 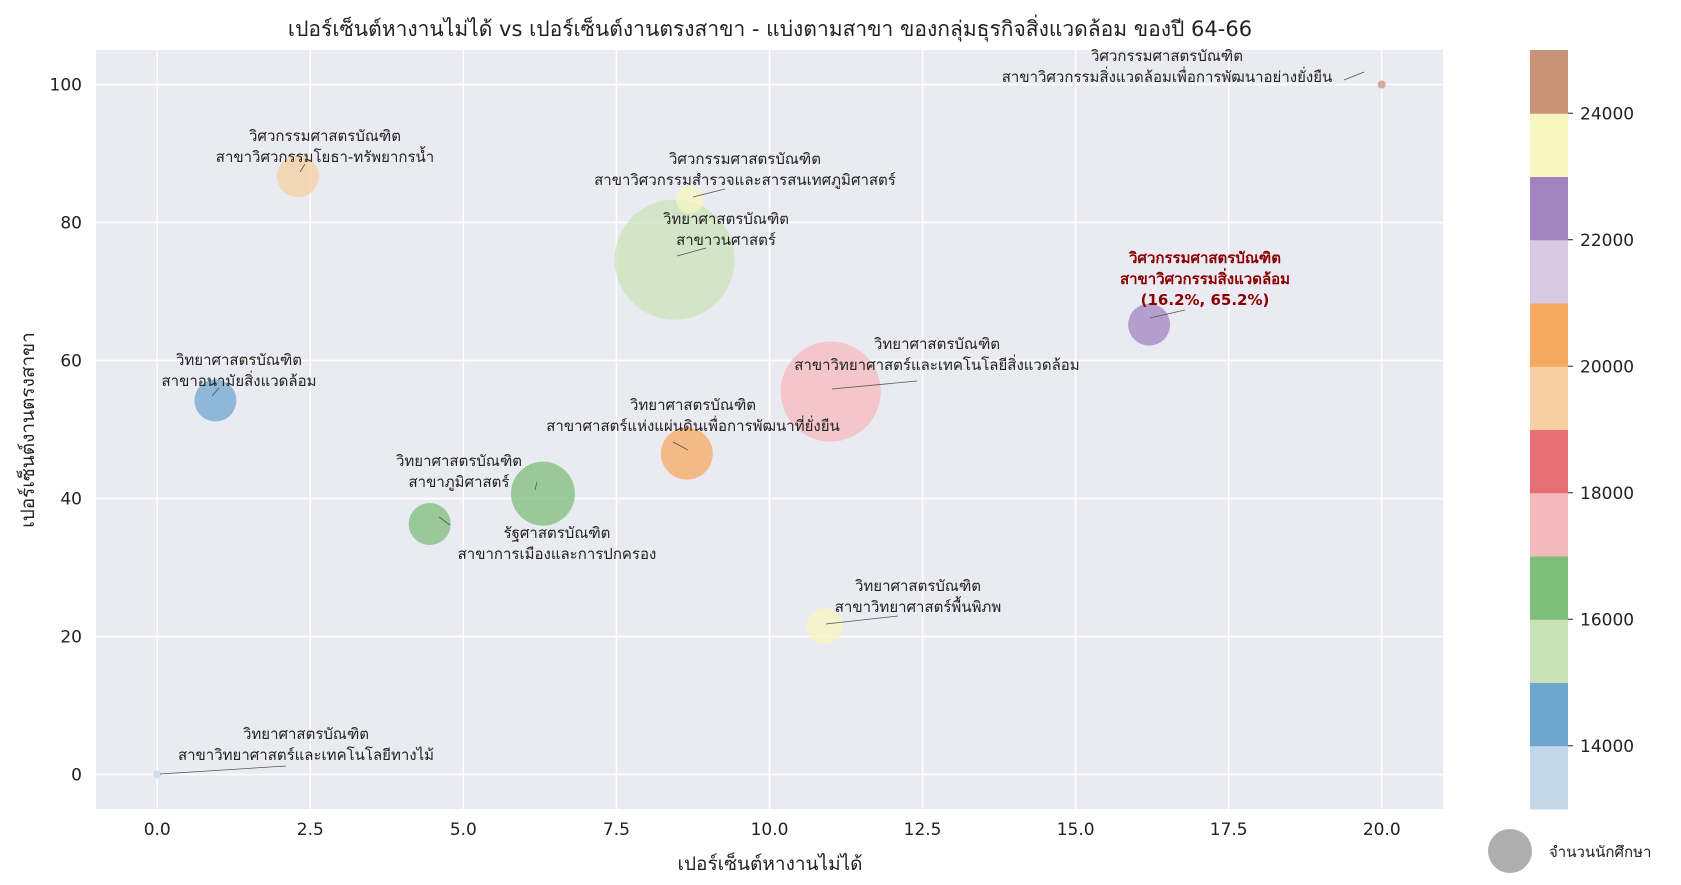 What do you see at coordinates (463, 830) in the screenshot?
I see `x-tick-label: 5.0` at bounding box center [463, 830].